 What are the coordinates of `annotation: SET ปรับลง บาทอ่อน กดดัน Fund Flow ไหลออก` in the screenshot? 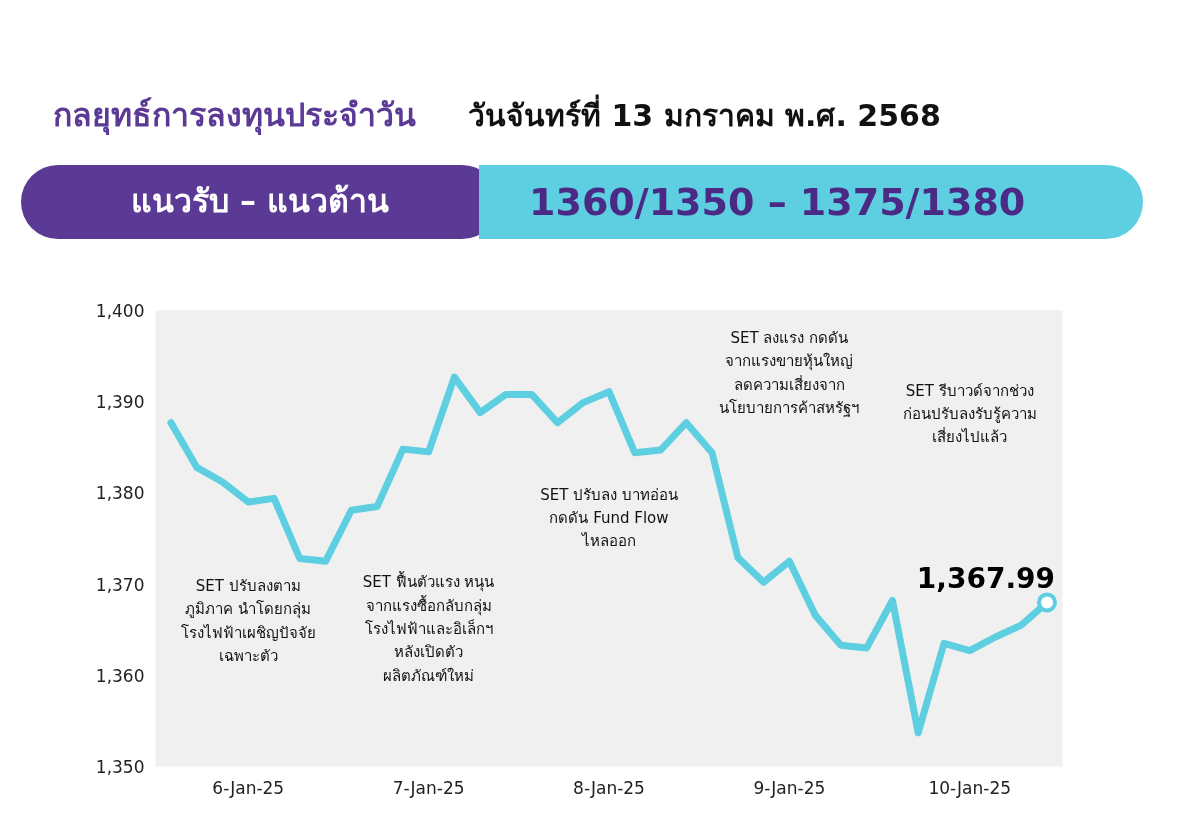 It's located at (609, 518).